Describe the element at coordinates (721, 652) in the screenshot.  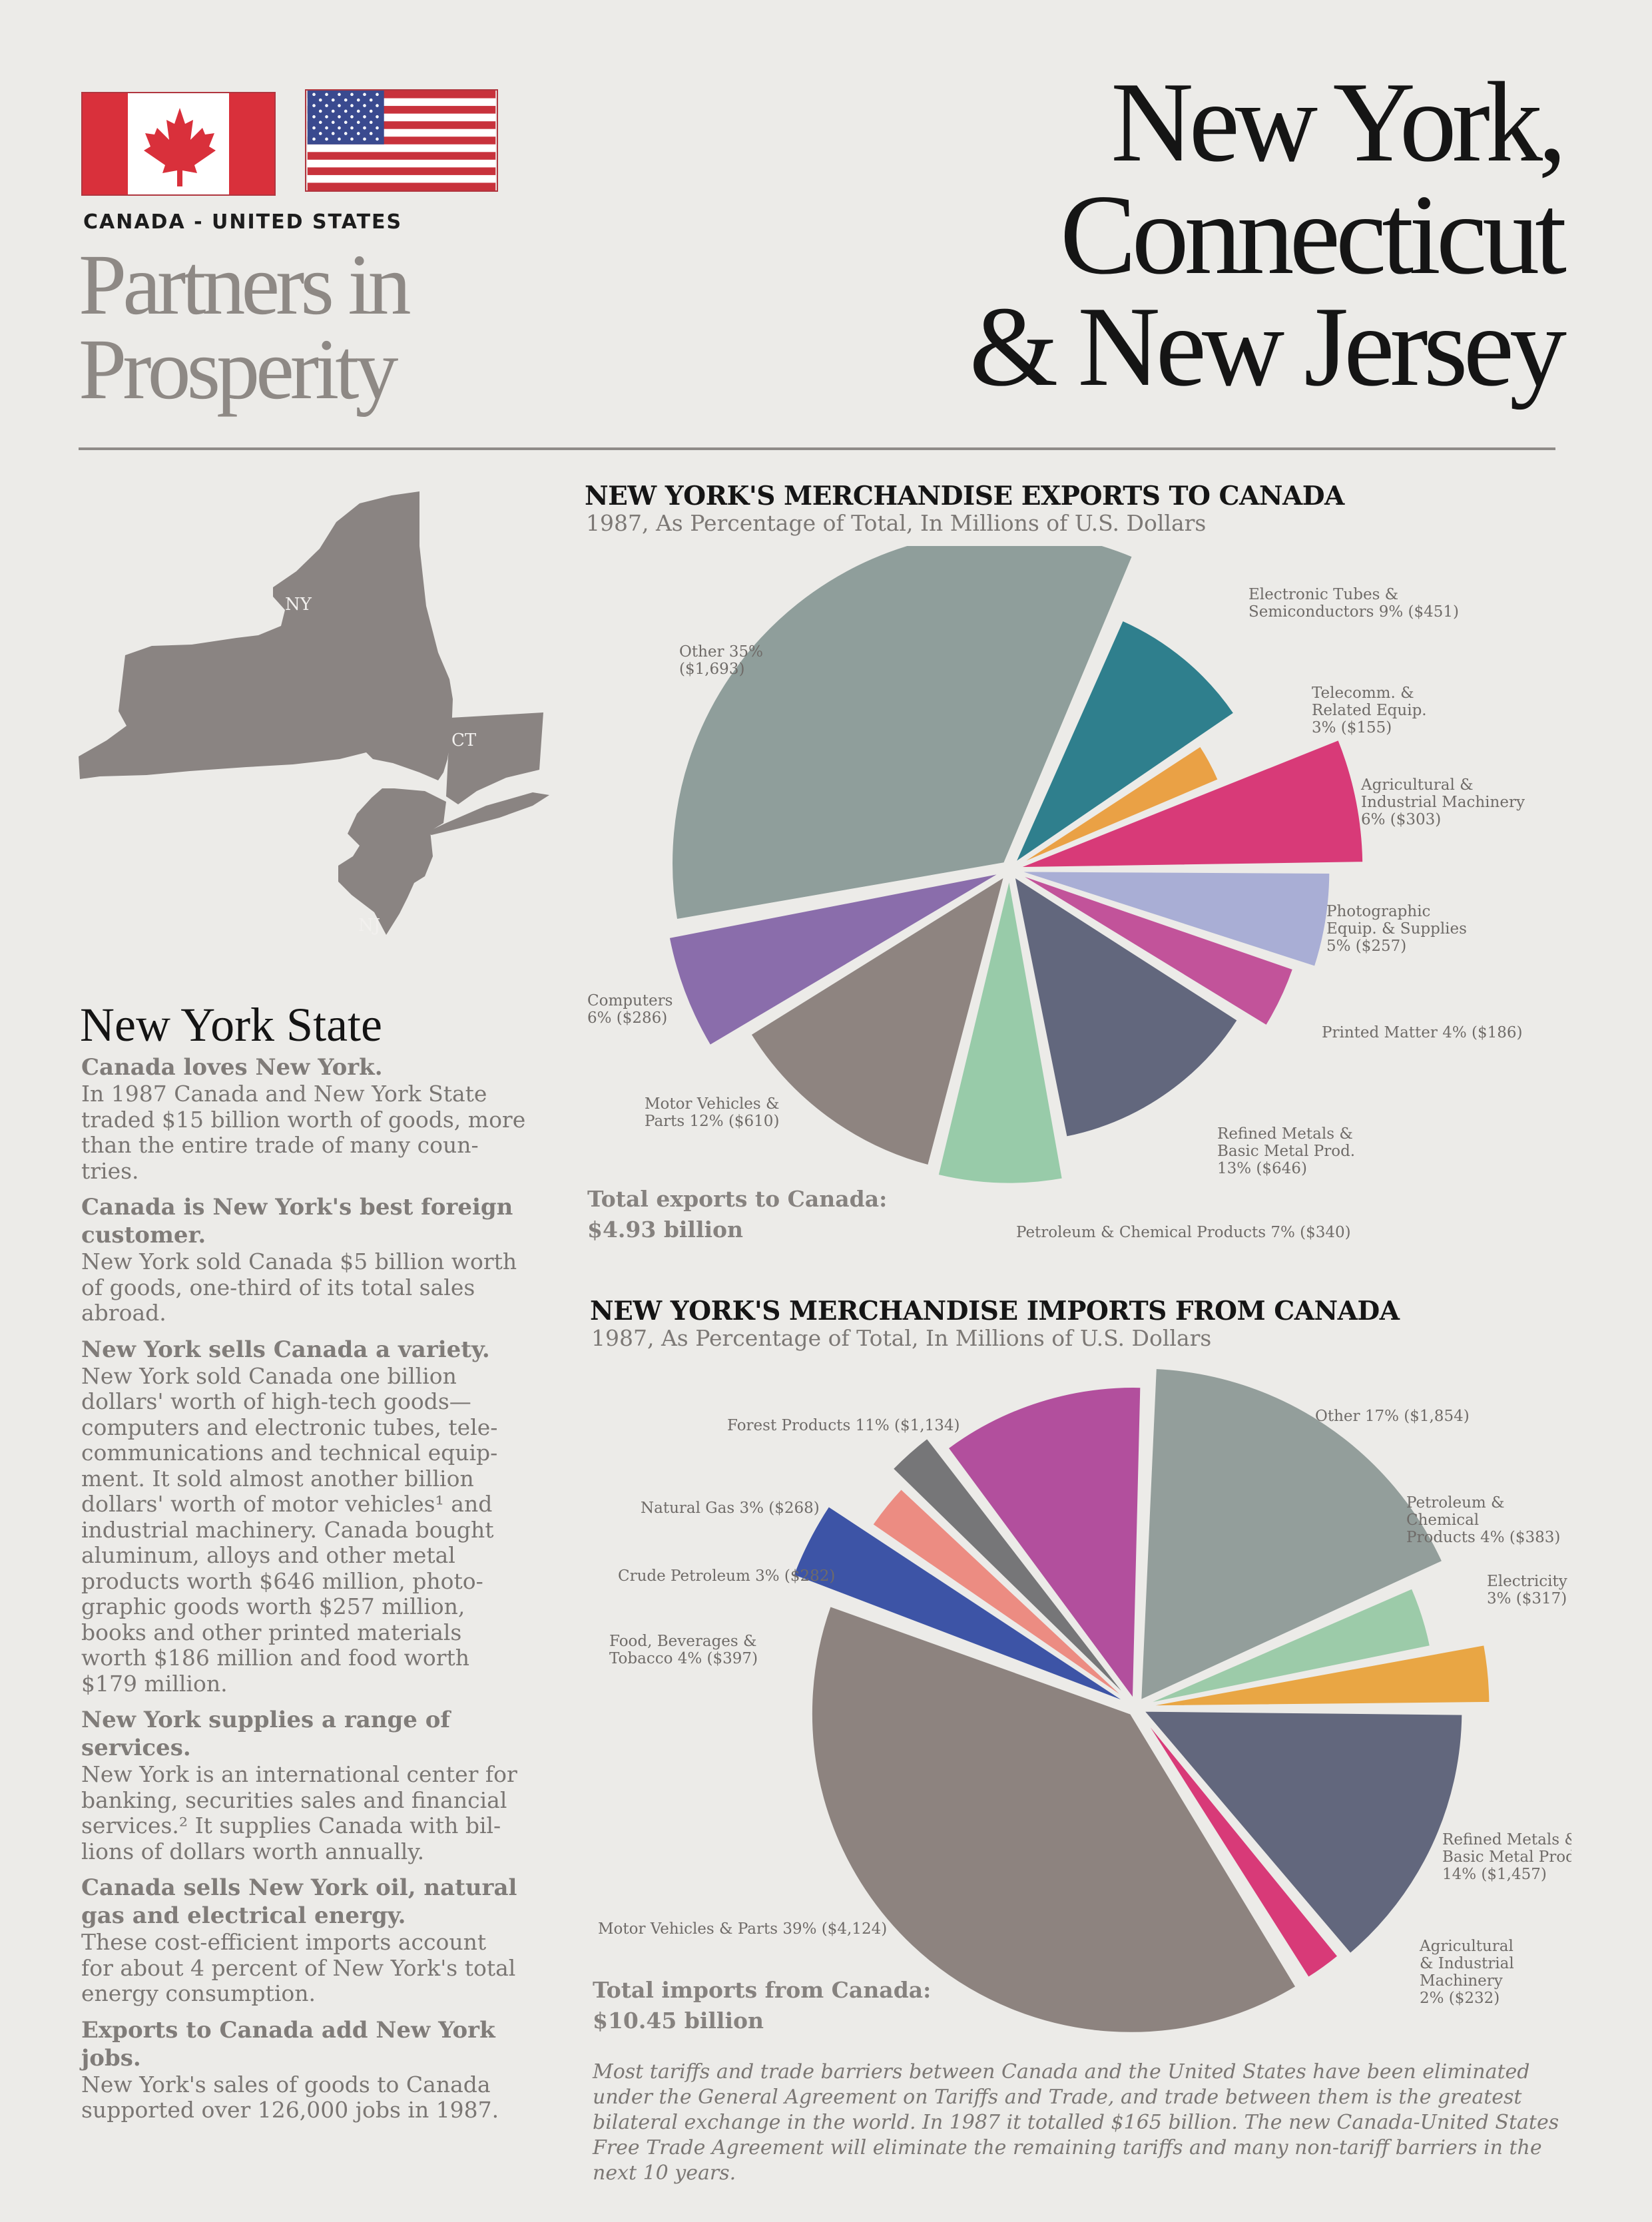
I see `slice-label-line: Other 35%` at that location.